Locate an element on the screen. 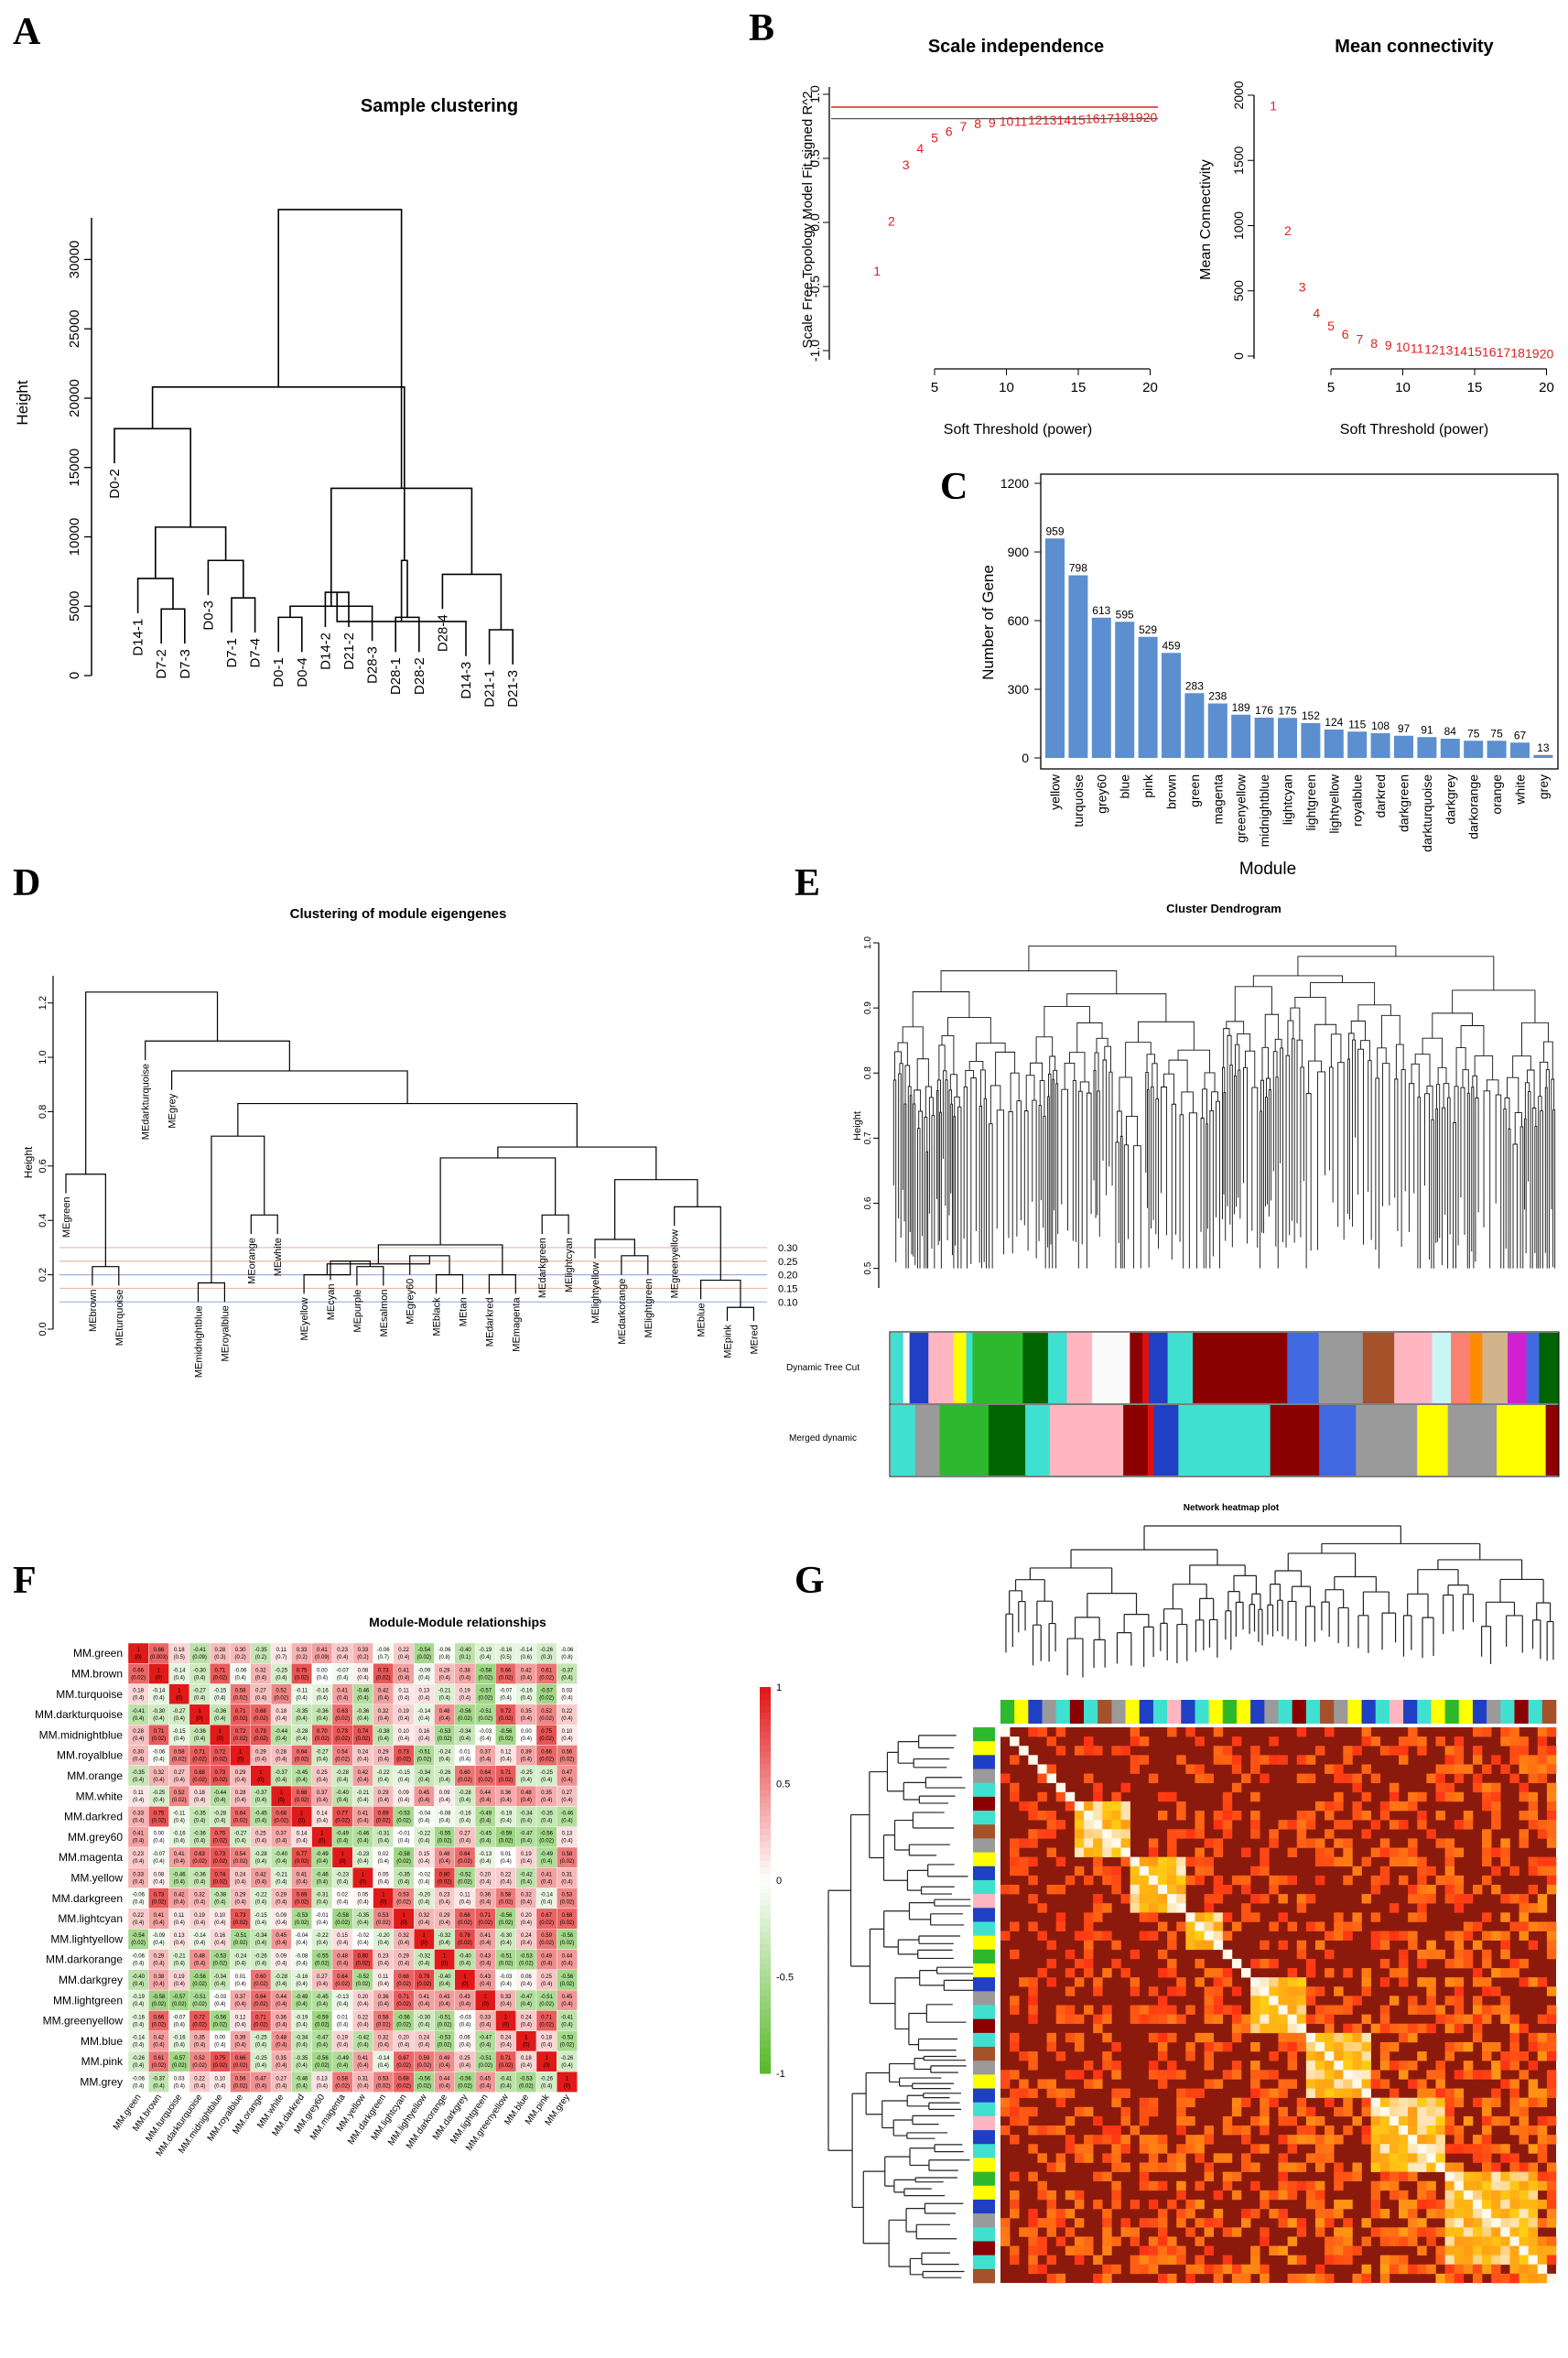  cell-value: 0.64 is located at coordinates (486, 1773).